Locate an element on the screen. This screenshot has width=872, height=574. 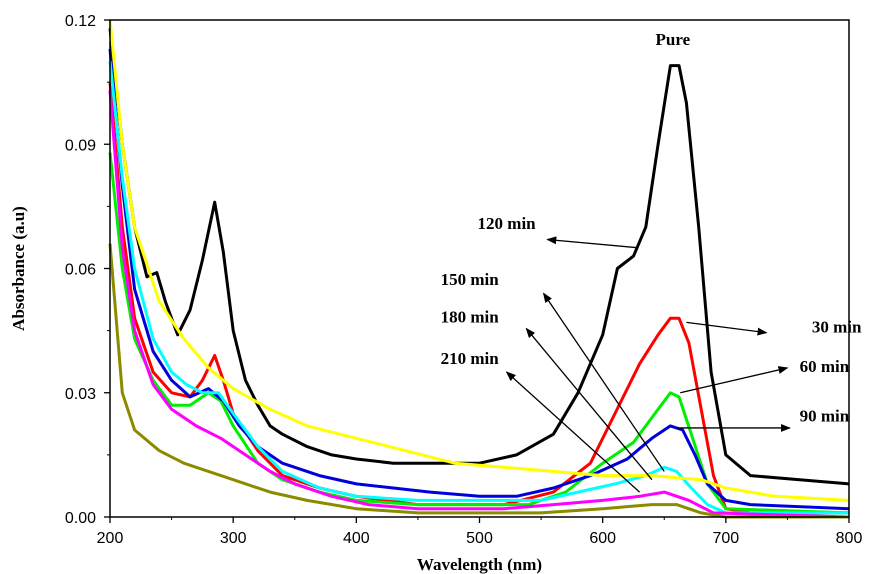
series-annotation: Pure is located at coordinates (673, 39).